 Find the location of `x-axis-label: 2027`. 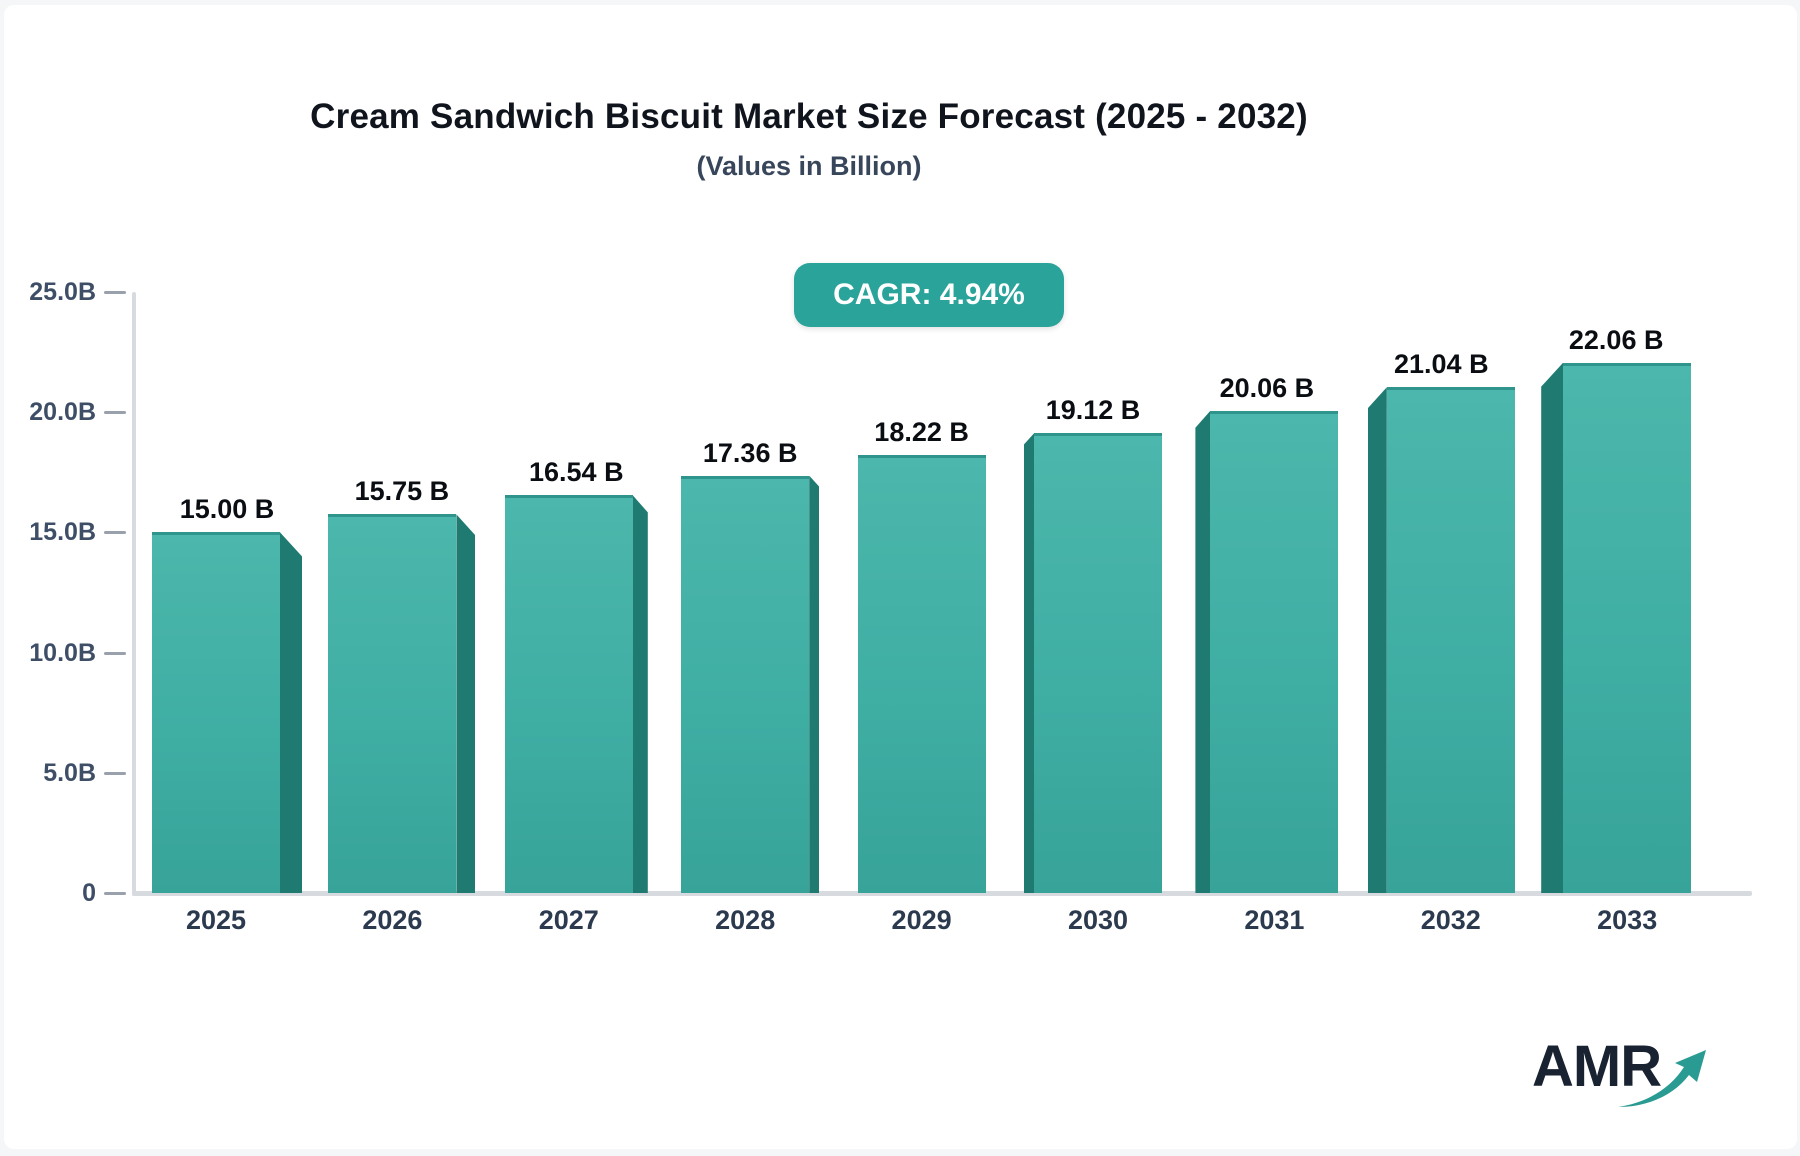

x-axis-label: 2027 is located at coordinates (568, 920).